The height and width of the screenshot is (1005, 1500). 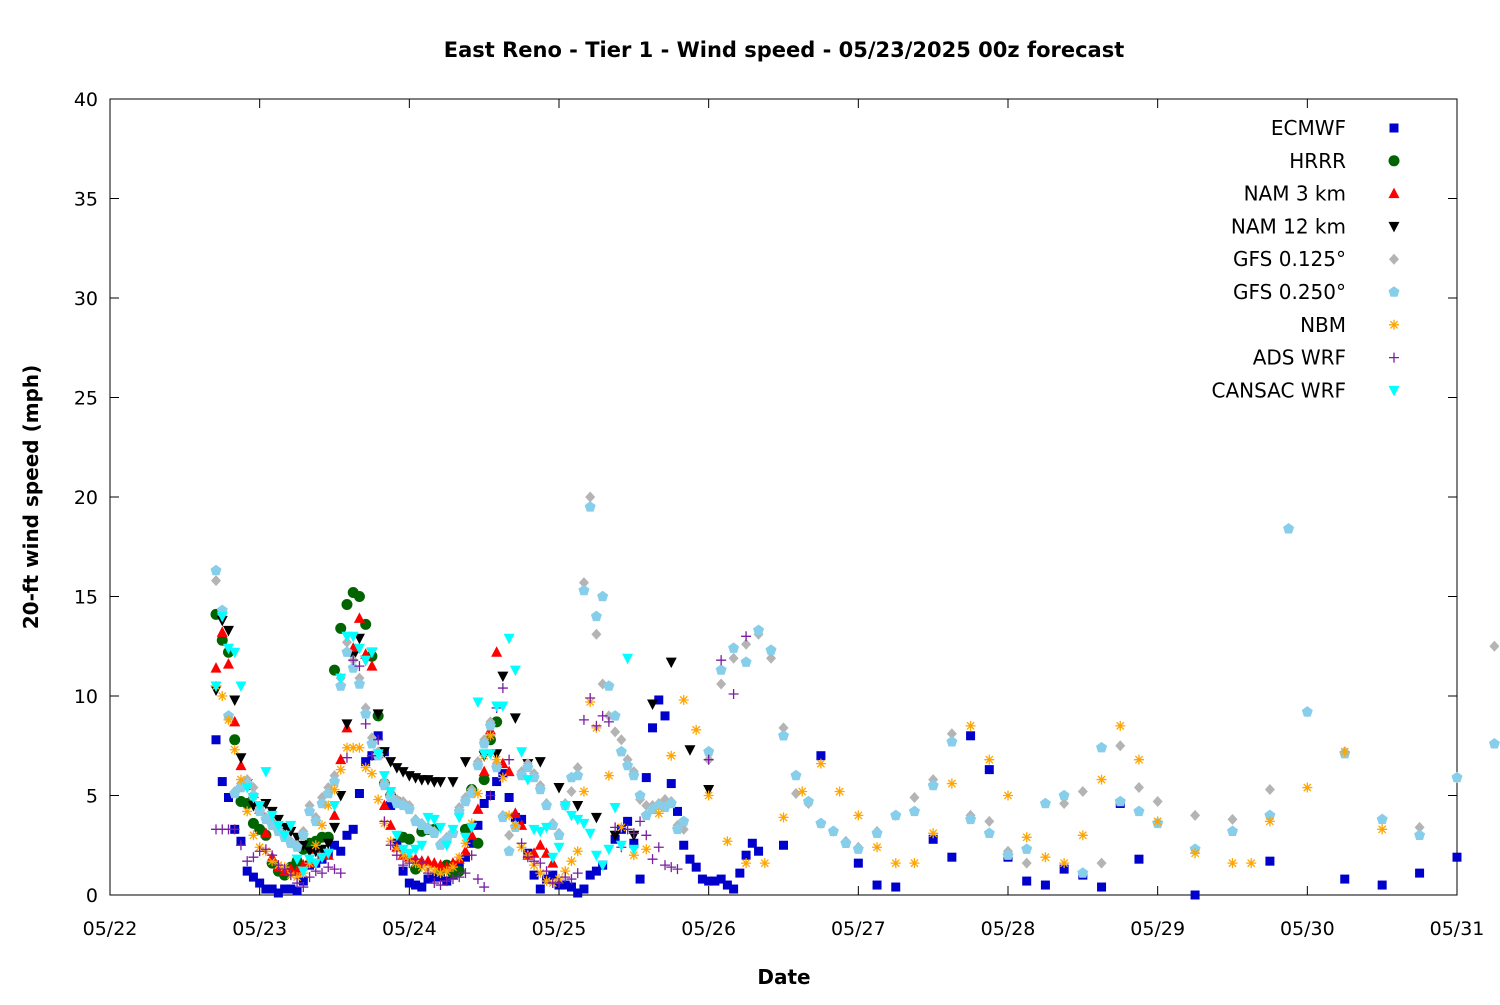 I want to click on legend-label: ADS WRF, so click(x=1299, y=358).